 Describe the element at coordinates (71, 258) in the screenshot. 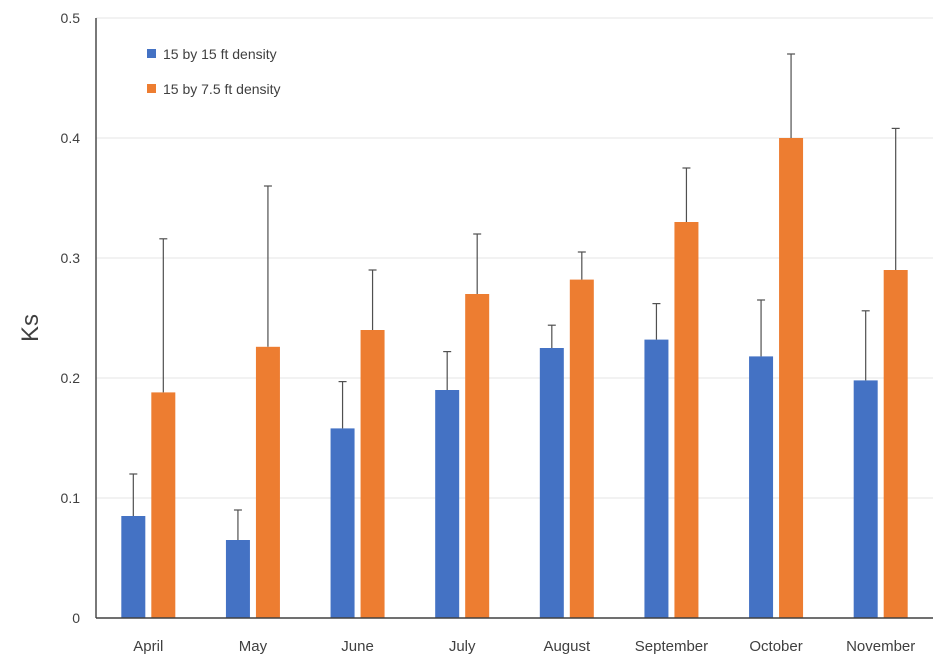

I see `y-tick-label: 0.3` at that location.